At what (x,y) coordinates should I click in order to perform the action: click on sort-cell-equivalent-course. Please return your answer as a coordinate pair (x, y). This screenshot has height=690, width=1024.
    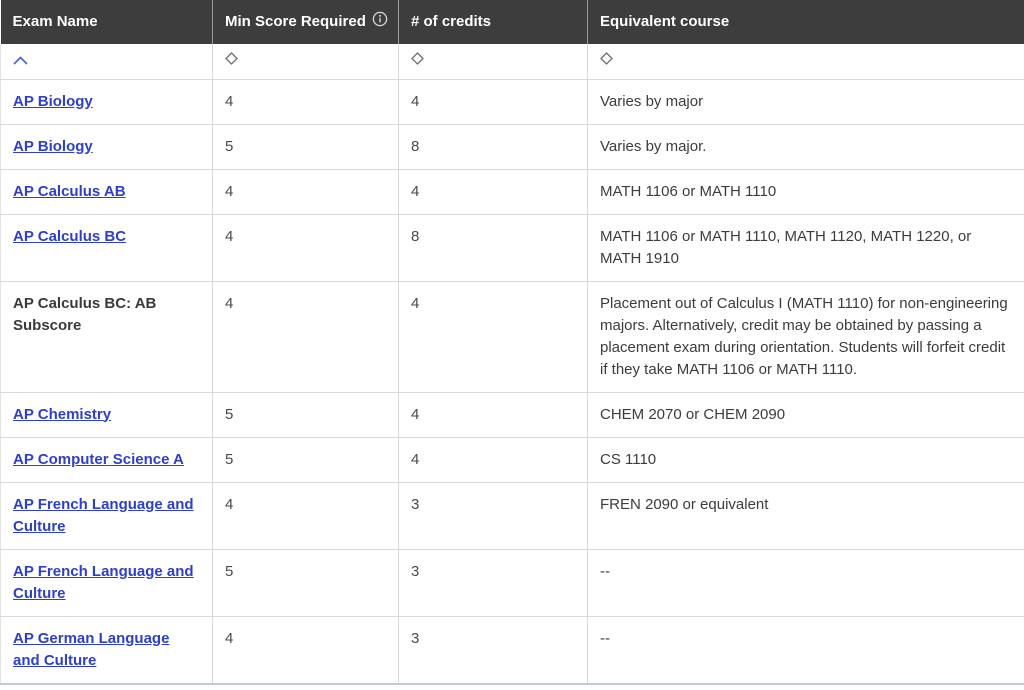
    Looking at the image, I should click on (805, 62).